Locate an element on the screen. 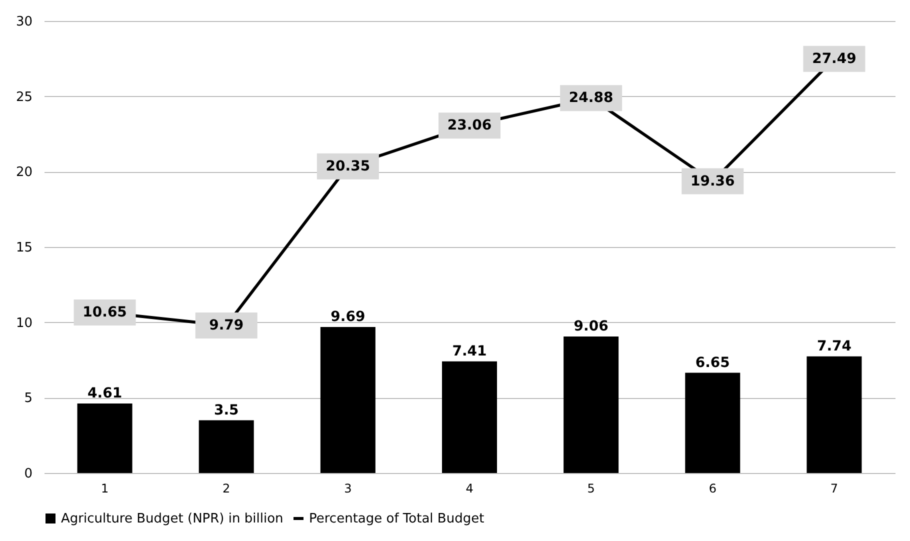 This screenshot has width=910, height=541. legend-label: Agriculture Budget (NPR) in billion is located at coordinates (172, 519).